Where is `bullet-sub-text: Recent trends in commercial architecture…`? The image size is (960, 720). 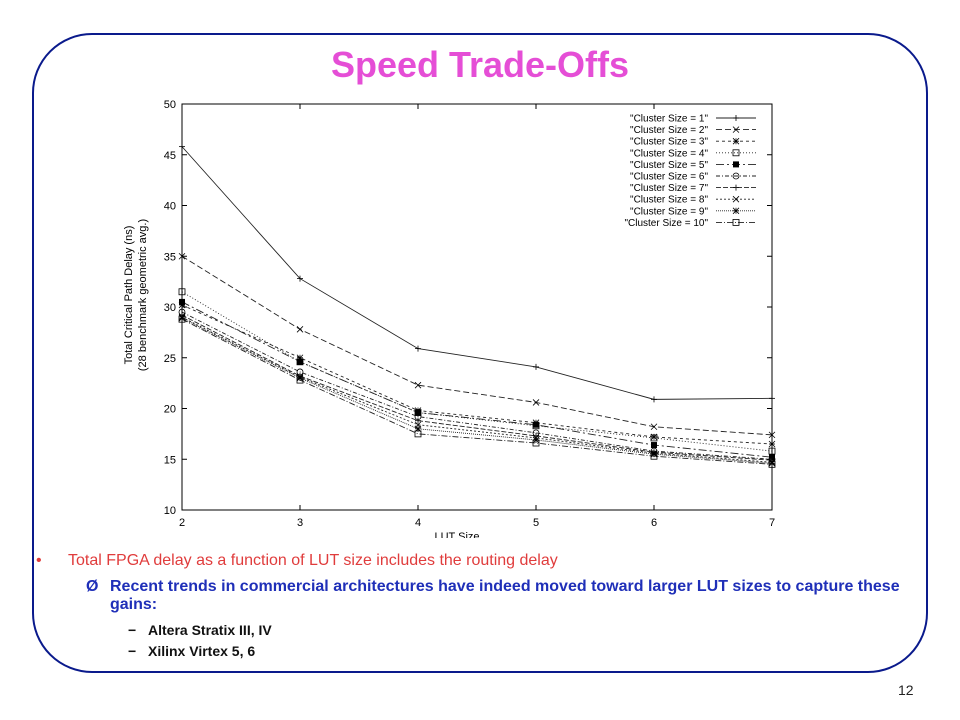
bullet-sub-text: Recent trends in commercial architecture… is located at coordinates (505, 595).